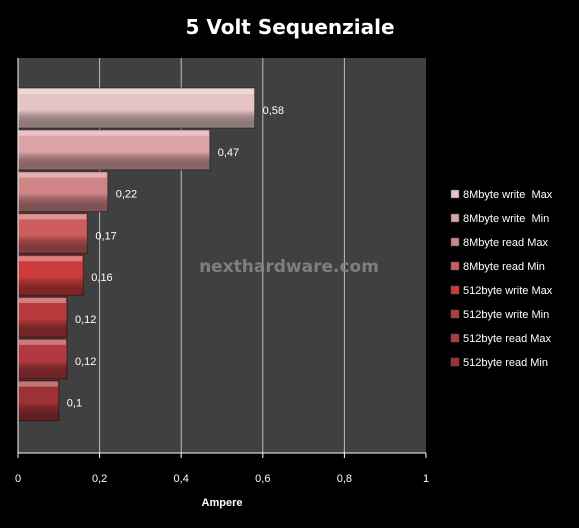  I want to click on data-label: 0,22, so click(126, 195).